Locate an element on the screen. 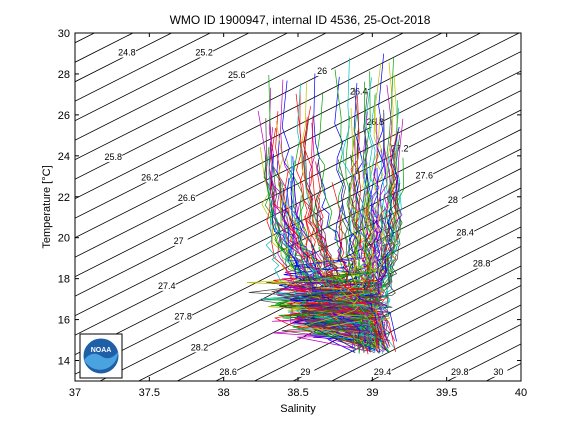 Image resolution: width=576 pixels, height=432 pixels. y-tick-label: 20 is located at coordinates (64, 239).